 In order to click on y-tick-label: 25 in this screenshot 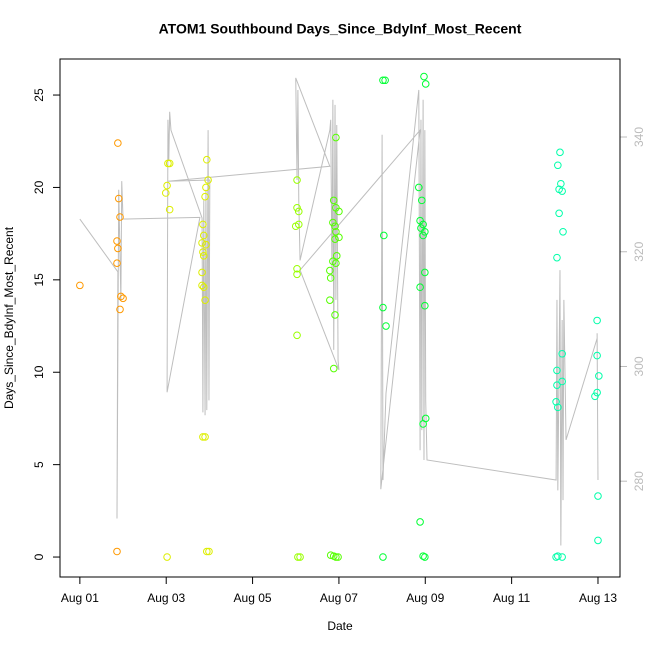, I will do `click(39, 95)`.